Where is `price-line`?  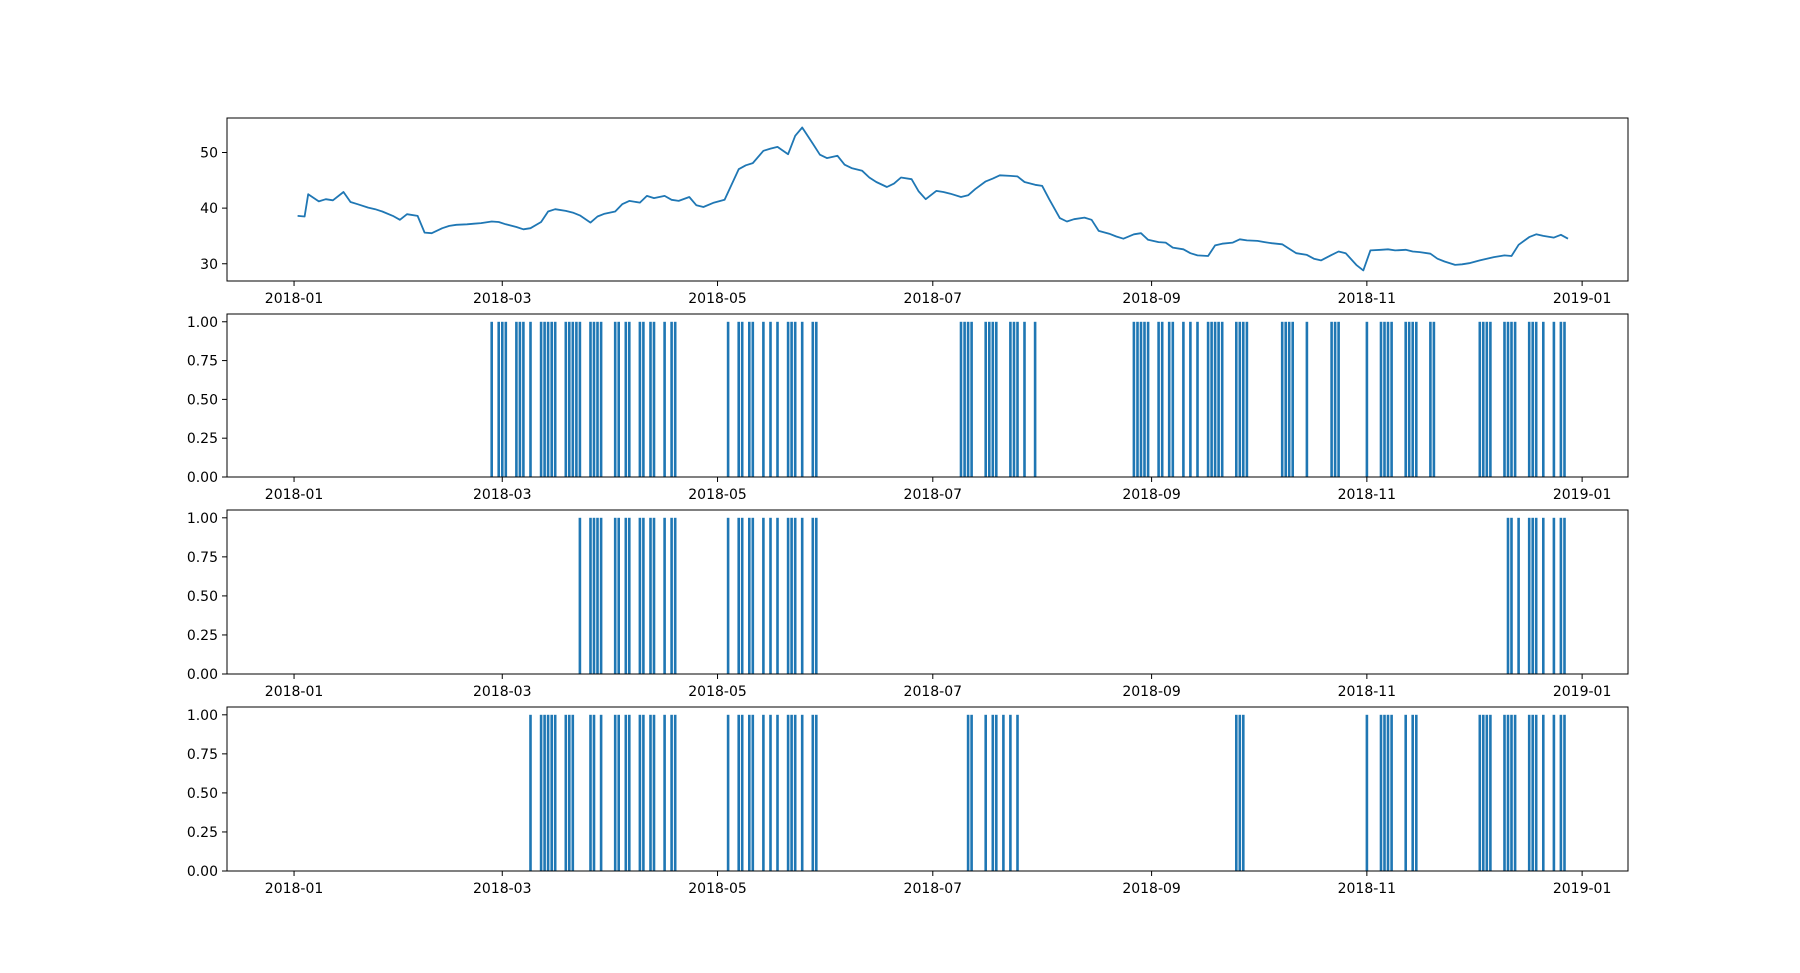
price-line is located at coordinates (933, 199).